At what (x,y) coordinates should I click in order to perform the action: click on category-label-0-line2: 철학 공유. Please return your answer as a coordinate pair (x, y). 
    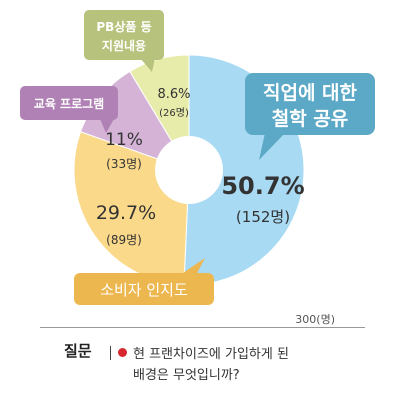
    Looking at the image, I should click on (310, 119).